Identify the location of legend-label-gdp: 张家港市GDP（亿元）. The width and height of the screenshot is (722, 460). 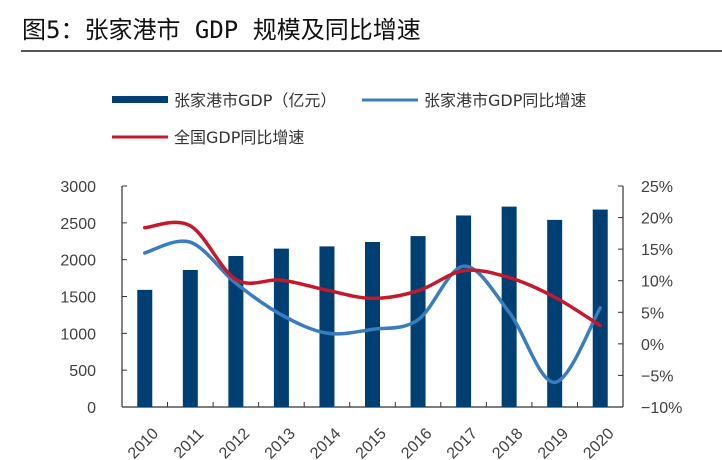
(255, 100).